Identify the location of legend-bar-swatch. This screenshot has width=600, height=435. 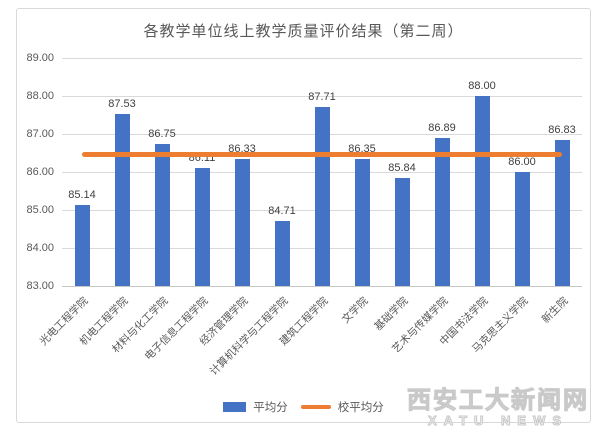
(235, 407).